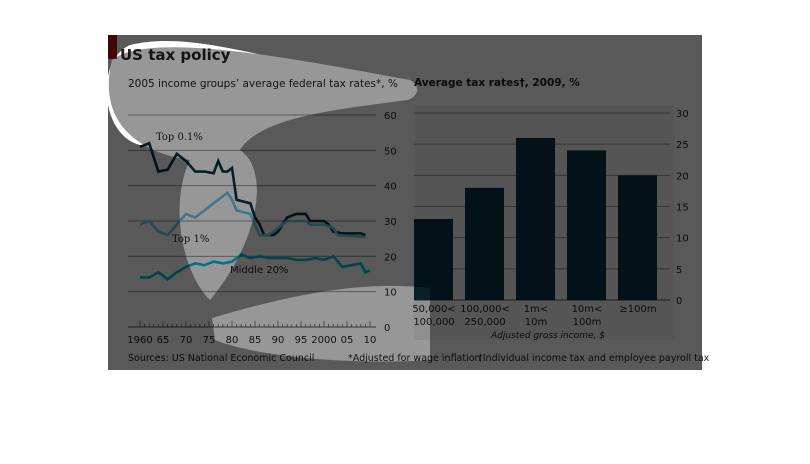  Describe the element at coordinates (433, 322) in the screenshot. I see `bar-category-label: 100,000` at that location.